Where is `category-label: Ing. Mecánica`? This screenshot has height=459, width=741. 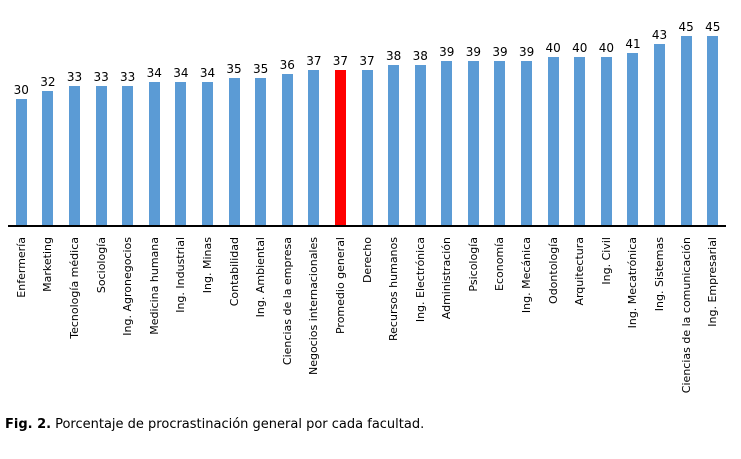
category-label: Ing. Mecánica is located at coordinates (527, 275).